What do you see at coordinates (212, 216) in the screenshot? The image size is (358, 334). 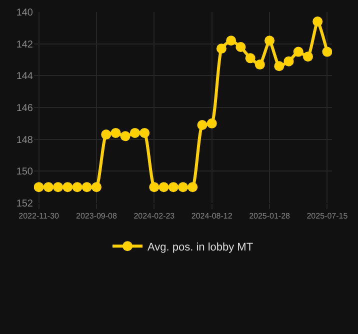 I see `x-tick-label: 2024-08-12` at bounding box center [212, 216].